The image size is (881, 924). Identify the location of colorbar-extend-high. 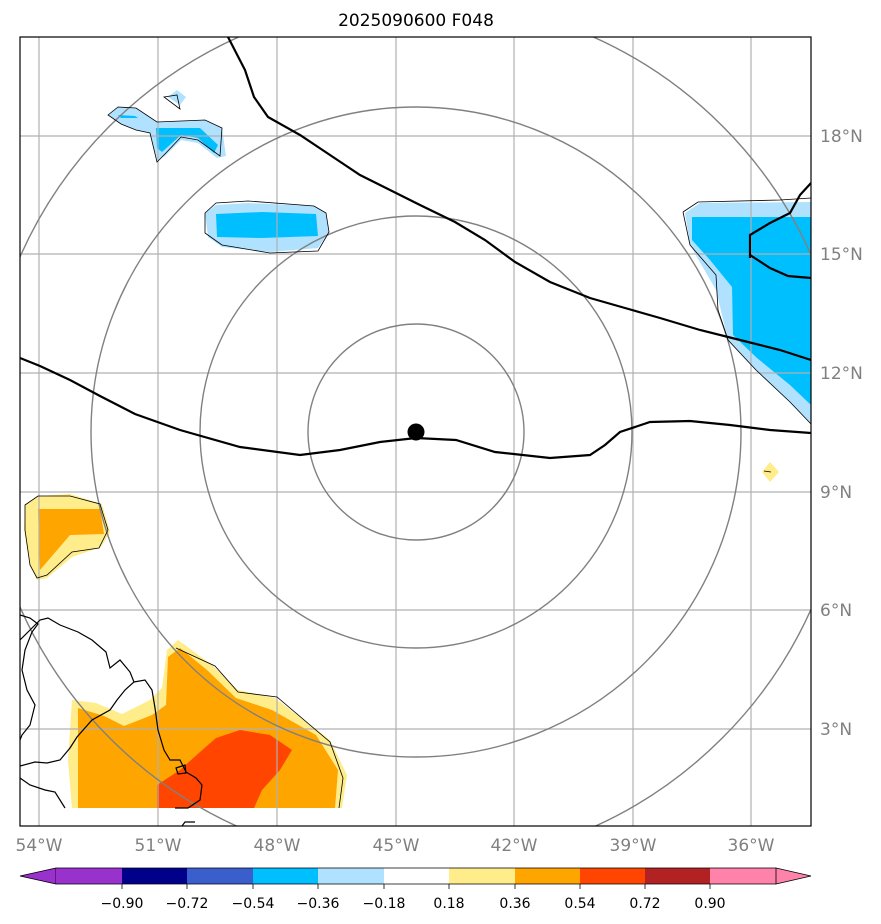
(793, 876).